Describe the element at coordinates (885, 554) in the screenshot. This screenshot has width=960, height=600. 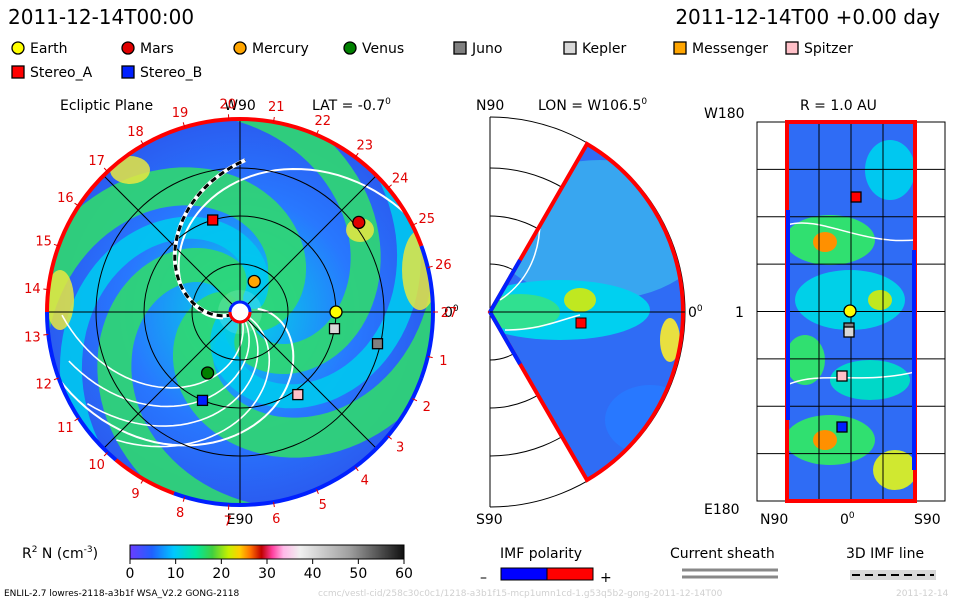
I see `imf3d-title: 3D IMF line` at that location.